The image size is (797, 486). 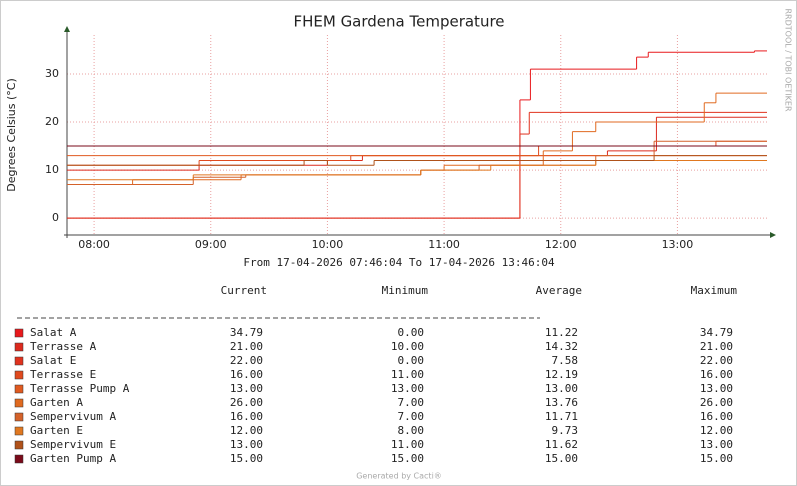 I want to click on watermark: RRDTOOL / TOBI OETIKER, so click(x=788, y=59).